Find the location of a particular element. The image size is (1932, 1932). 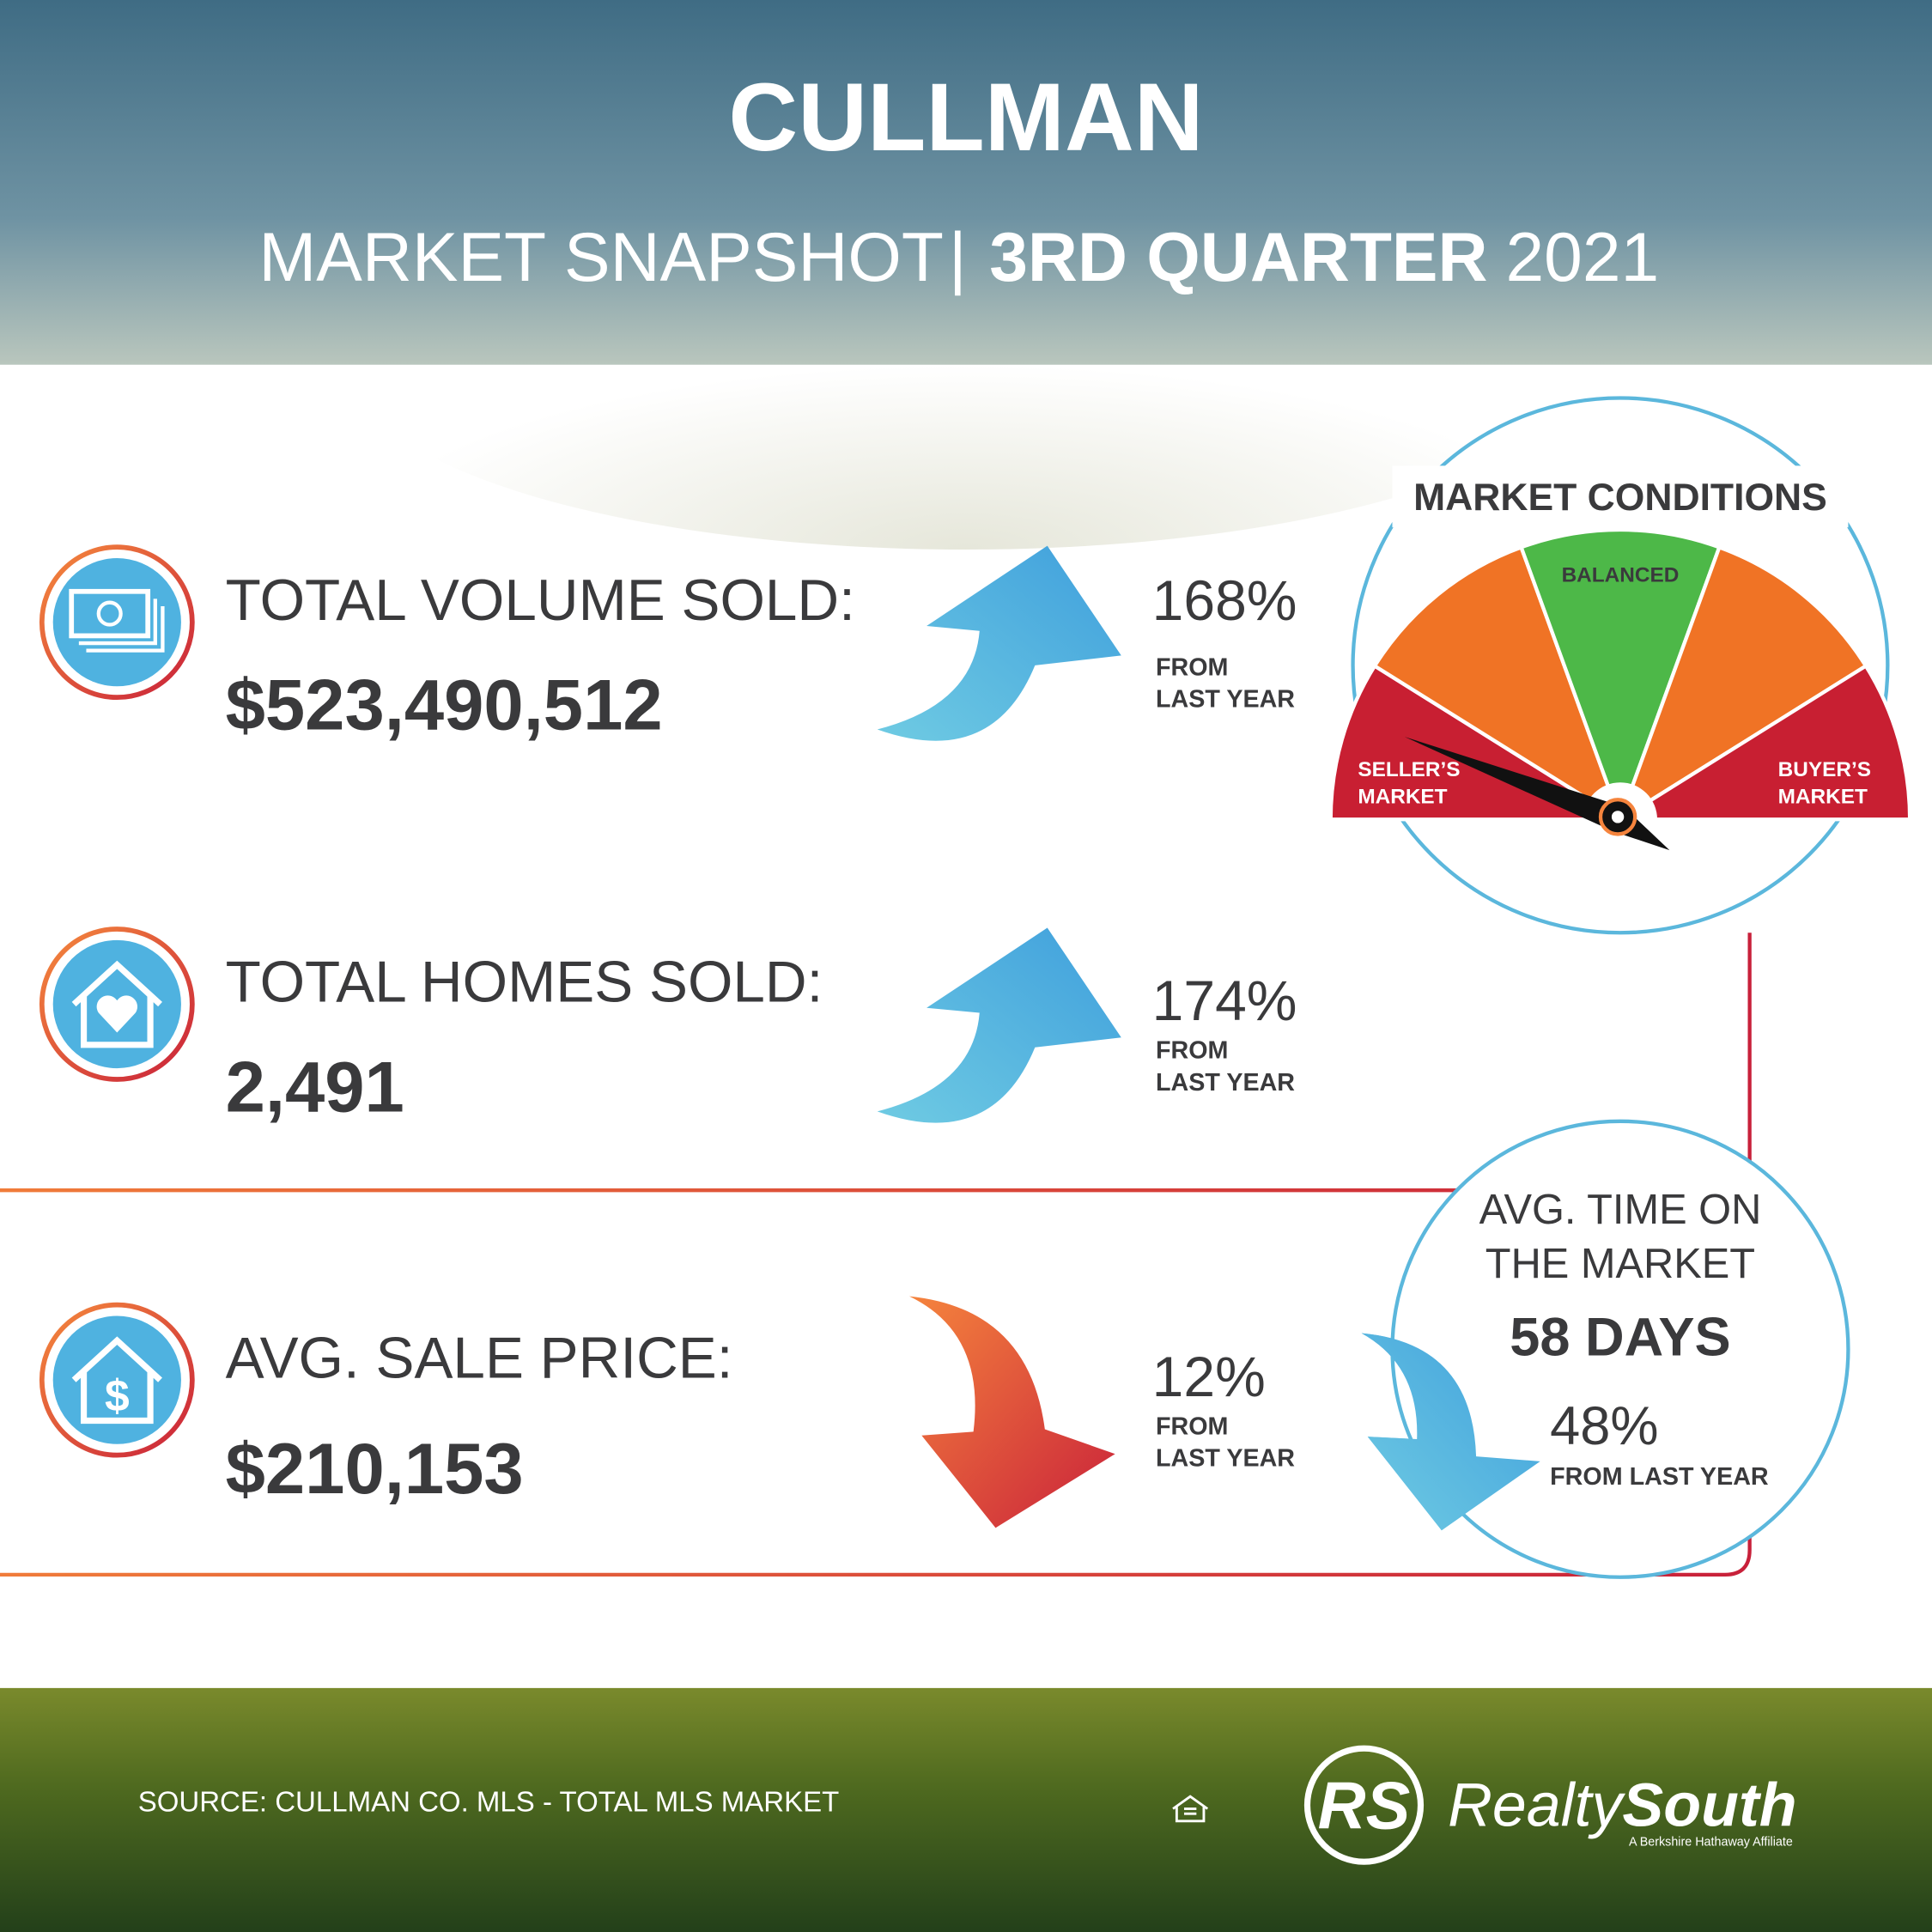

stat-value: 2,491 is located at coordinates (315, 1087).